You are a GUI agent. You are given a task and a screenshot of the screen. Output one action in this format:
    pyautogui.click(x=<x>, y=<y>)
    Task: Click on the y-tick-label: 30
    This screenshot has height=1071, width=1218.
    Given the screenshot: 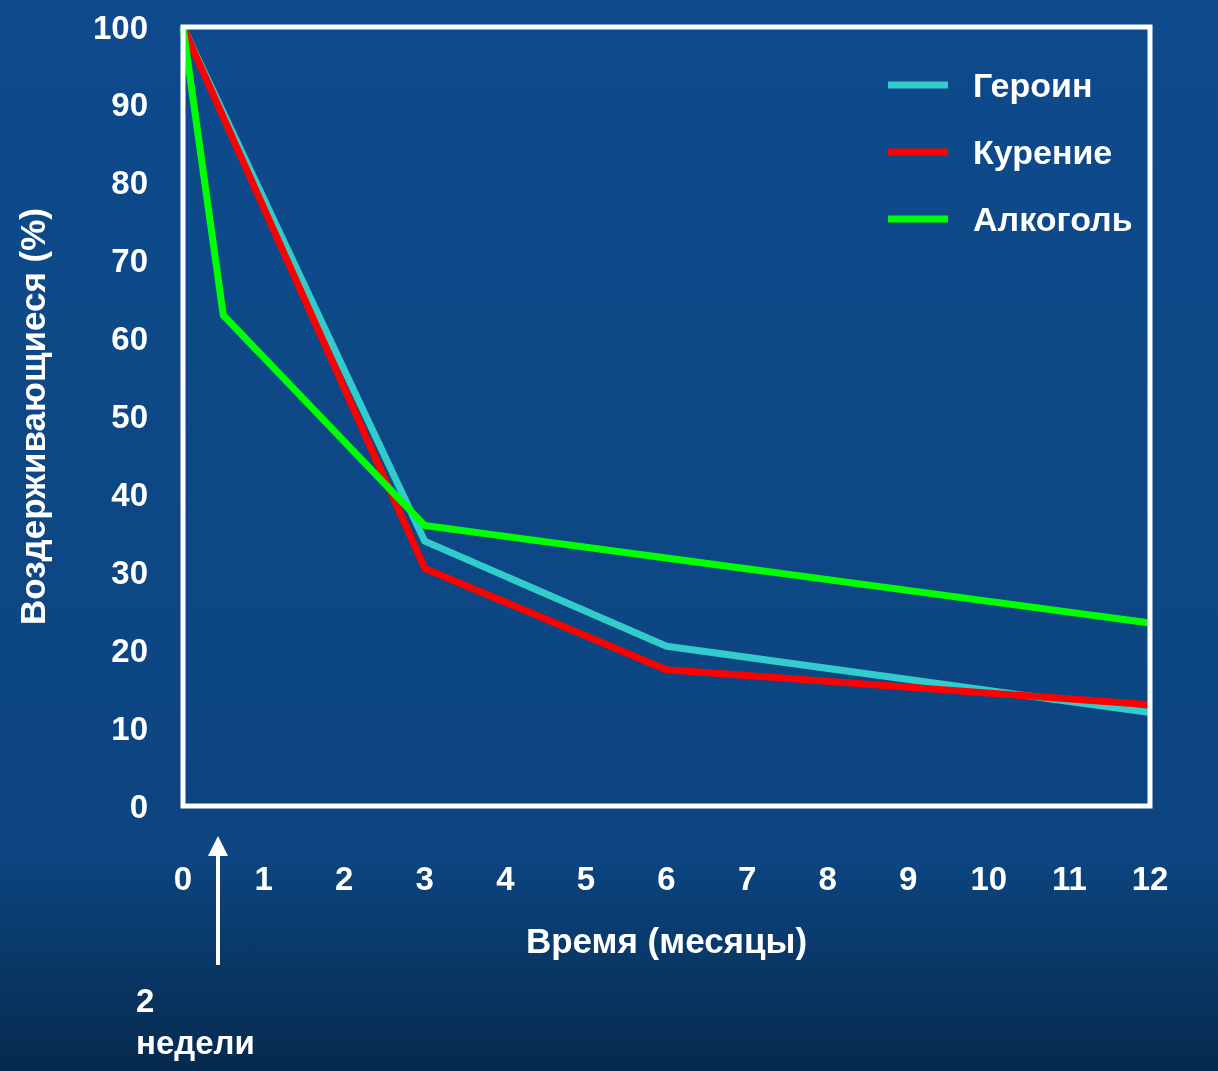 What is the action you would take?
    pyautogui.click(x=129, y=572)
    